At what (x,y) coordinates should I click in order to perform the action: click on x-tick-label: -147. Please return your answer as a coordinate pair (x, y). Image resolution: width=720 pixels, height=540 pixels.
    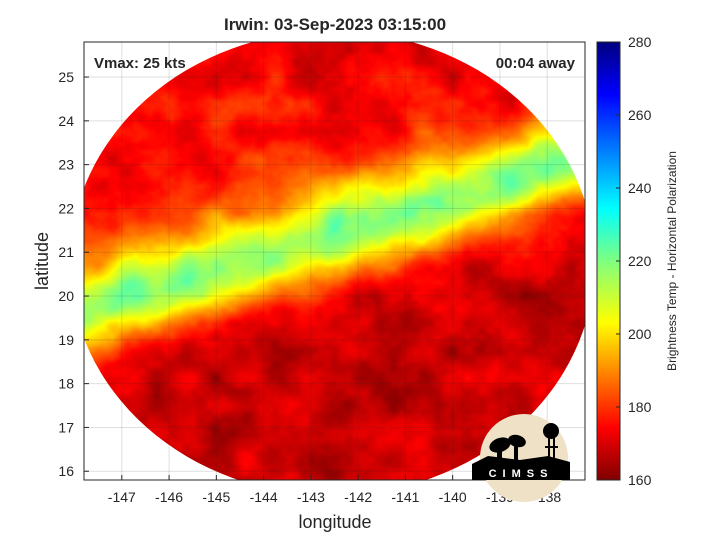
    Looking at the image, I should click on (122, 497).